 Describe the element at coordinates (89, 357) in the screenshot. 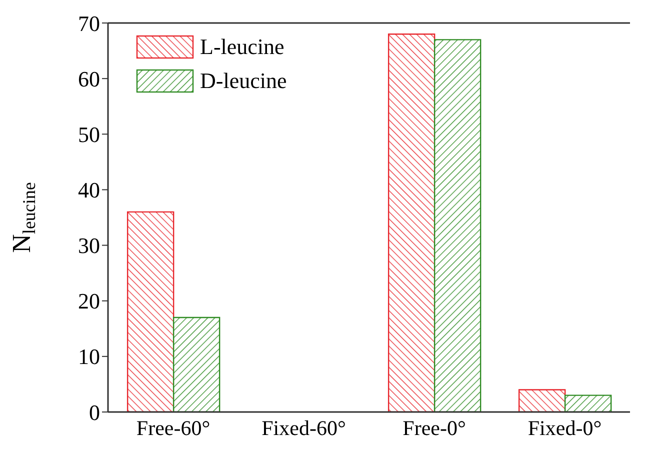

I see `y-tick-label: 10` at that location.